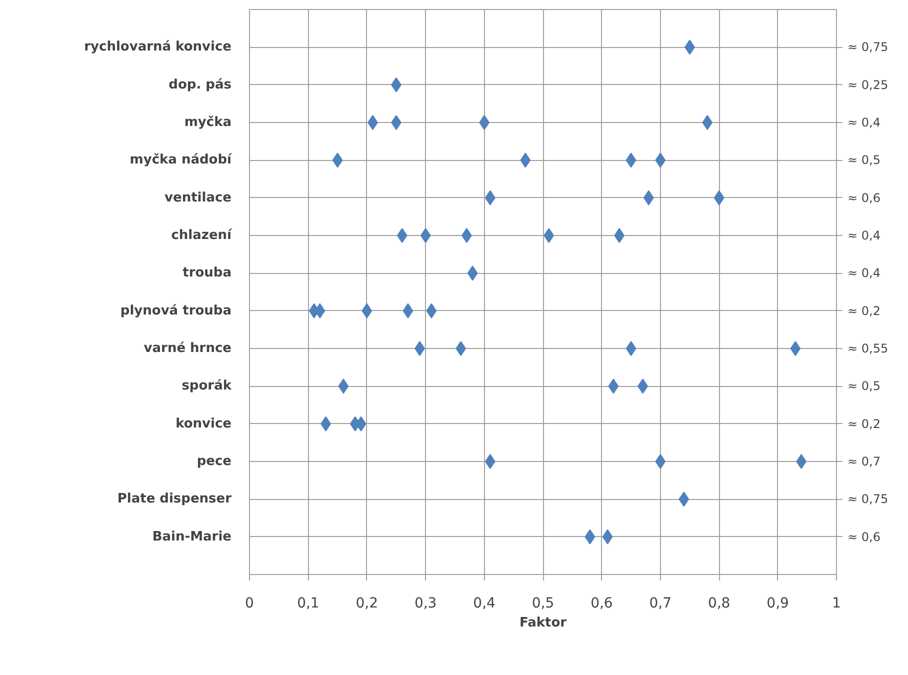  I want to click on x-tick-label: 0,2, so click(367, 604).